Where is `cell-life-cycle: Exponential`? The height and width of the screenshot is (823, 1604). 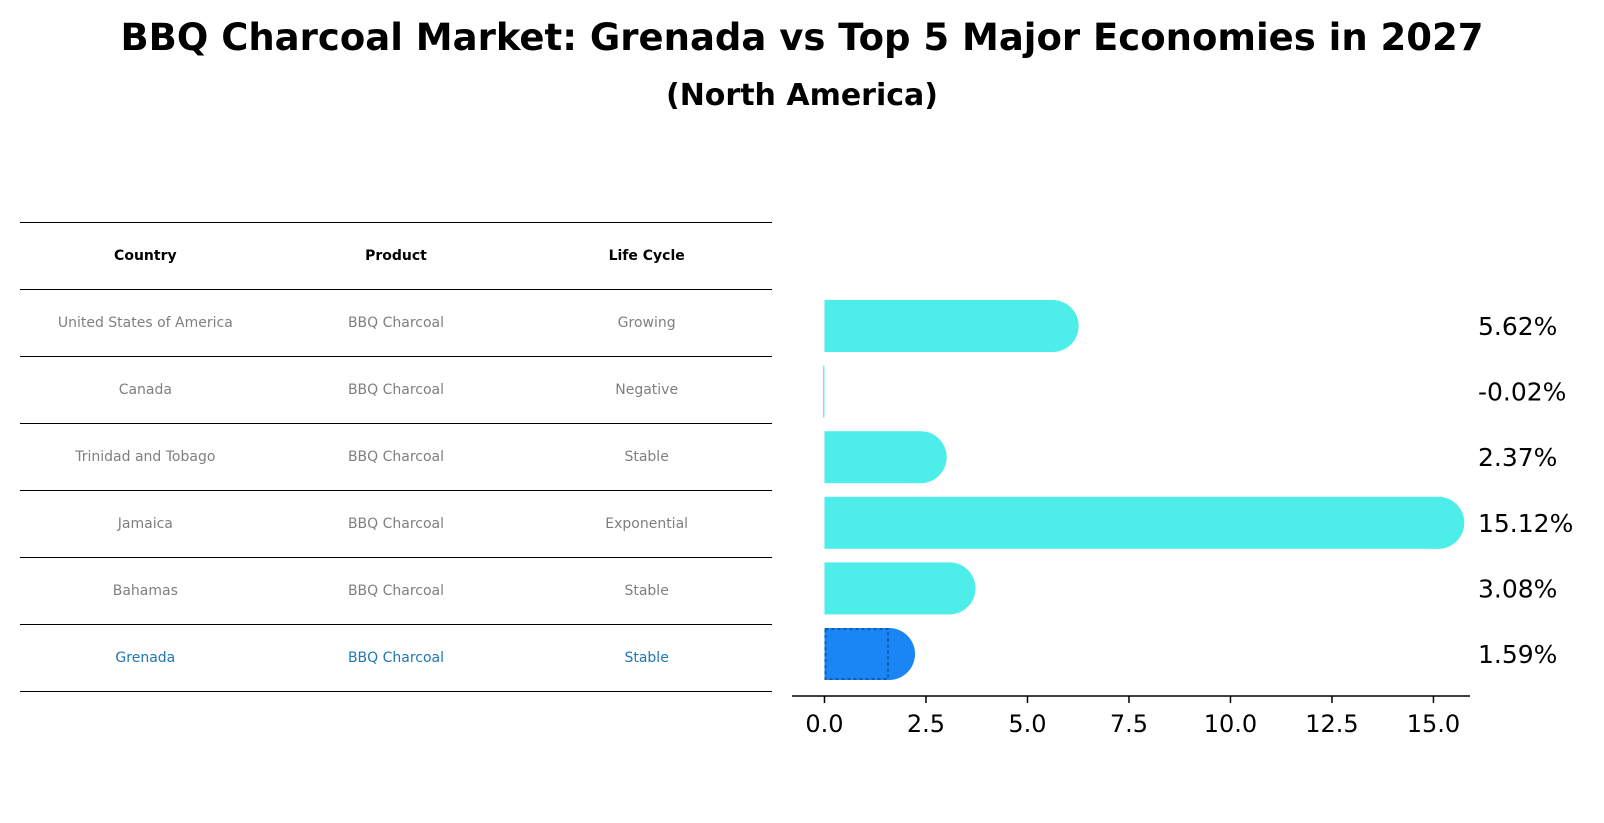 cell-life-cycle: Exponential is located at coordinates (646, 524).